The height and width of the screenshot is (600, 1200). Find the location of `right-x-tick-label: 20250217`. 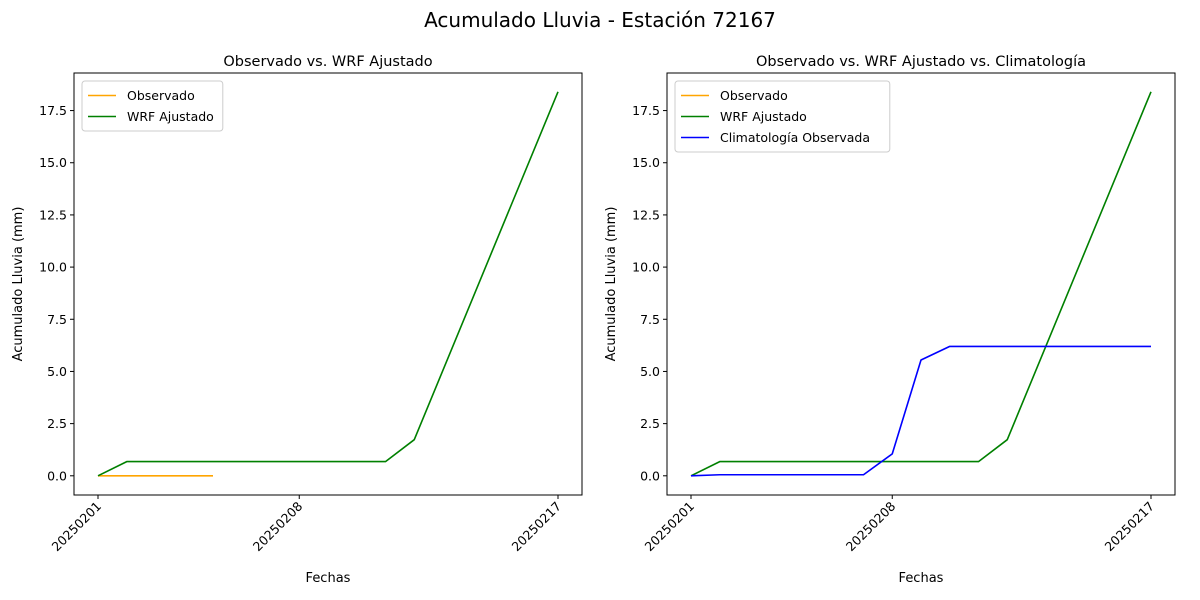

right-x-tick-label: 20250217 is located at coordinates (1130, 527).